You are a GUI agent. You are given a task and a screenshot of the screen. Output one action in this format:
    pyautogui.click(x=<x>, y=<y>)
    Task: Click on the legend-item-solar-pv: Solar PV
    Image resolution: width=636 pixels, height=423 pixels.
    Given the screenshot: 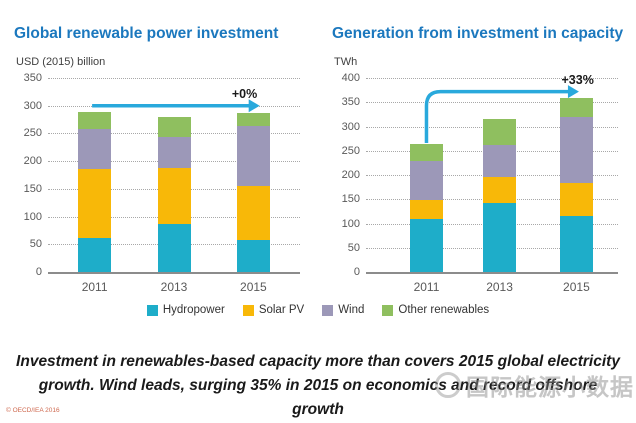 What is the action you would take?
    pyautogui.click(x=273, y=310)
    